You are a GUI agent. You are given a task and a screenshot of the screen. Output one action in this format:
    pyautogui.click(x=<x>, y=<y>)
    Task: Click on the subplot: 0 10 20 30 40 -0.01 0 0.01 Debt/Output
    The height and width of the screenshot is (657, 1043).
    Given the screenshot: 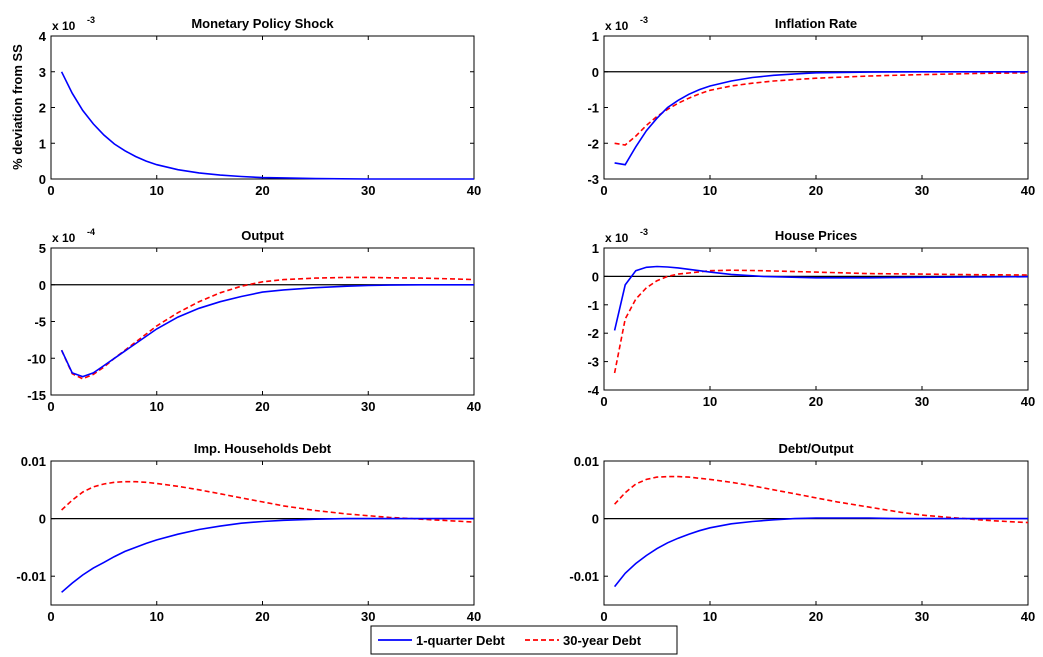 What is the action you would take?
    pyautogui.click(x=802, y=532)
    